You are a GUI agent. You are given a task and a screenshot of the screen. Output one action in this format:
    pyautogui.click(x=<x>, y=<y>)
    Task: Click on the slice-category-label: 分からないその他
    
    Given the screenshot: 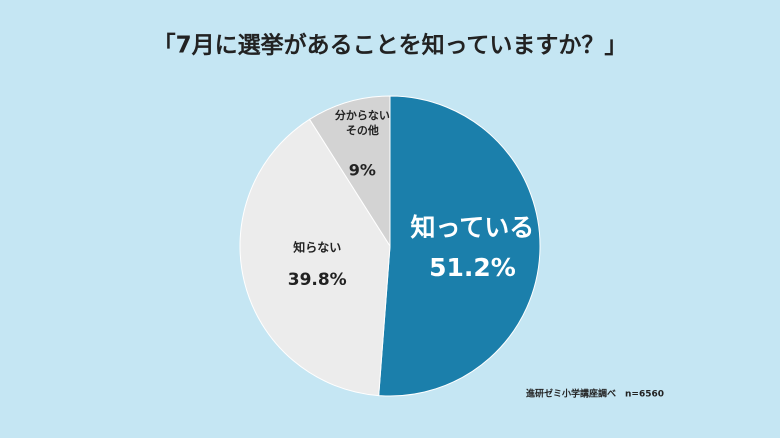 What is the action you would take?
    pyautogui.click(x=362, y=122)
    